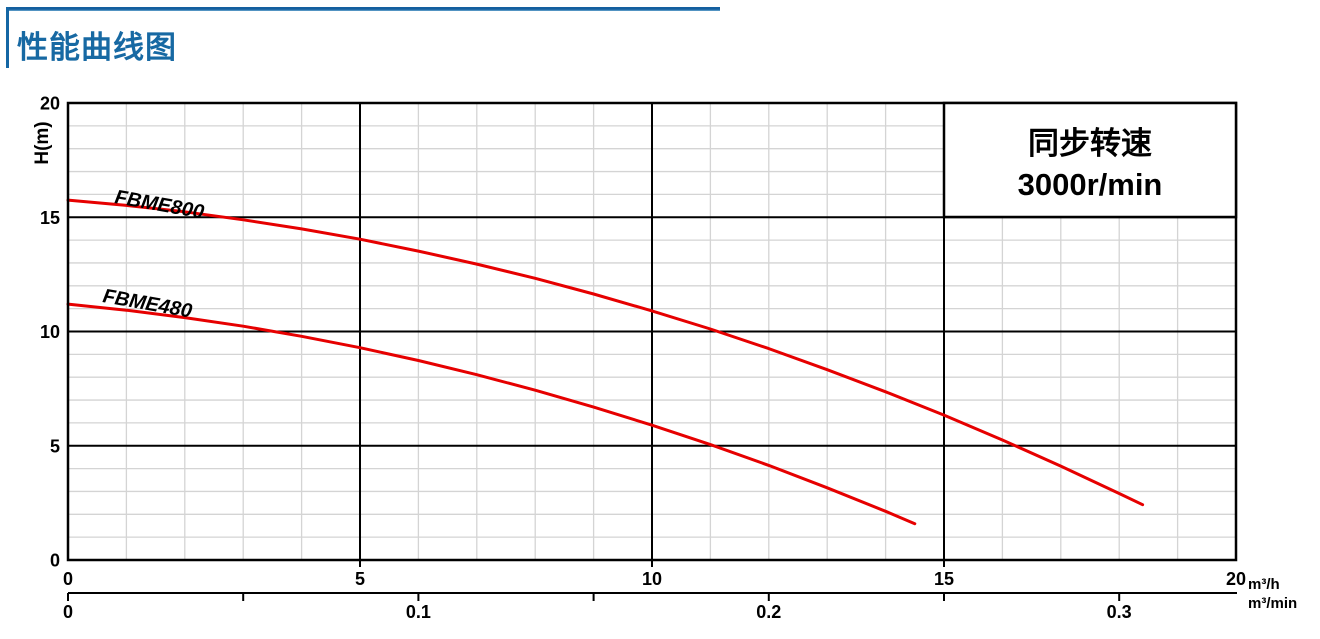 The height and width of the screenshot is (639, 1320). I want to click on header-top-rule, so click(363, 9).